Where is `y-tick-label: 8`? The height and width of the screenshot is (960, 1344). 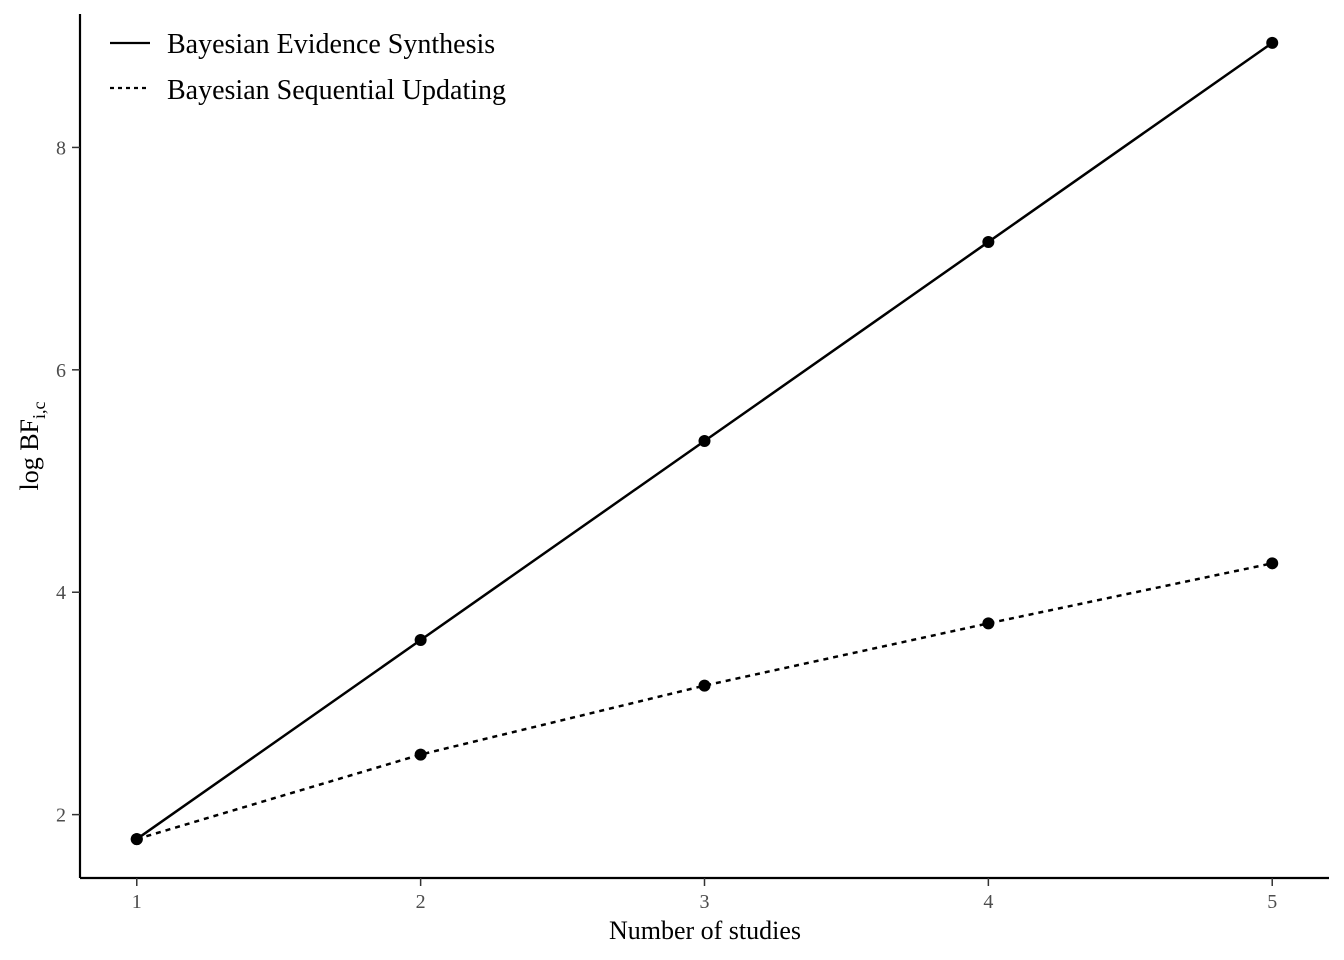 y-tick-label: 8 is located at coordinates (61, 148).